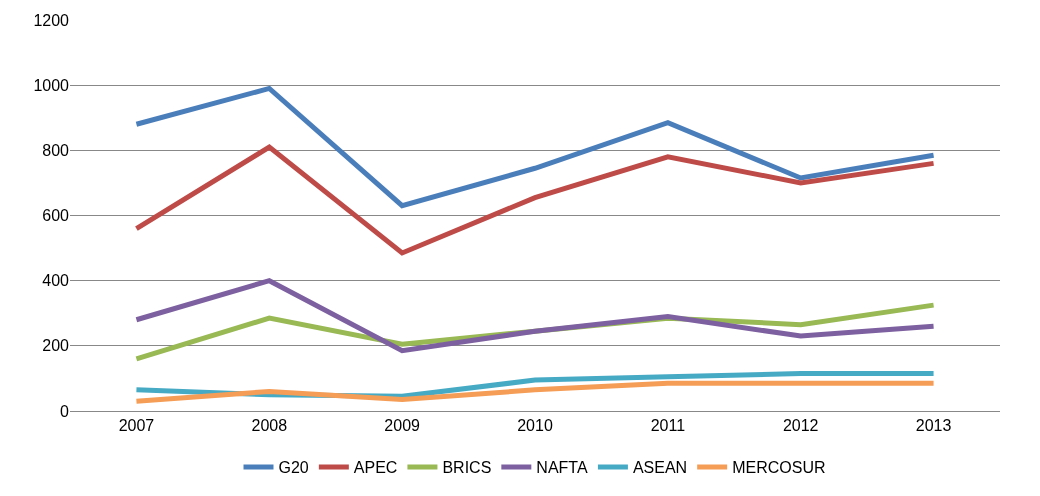 The width and height of the screenshot is (1040, 496). What do you see at coordinates (56, 216) in the screenshot?
I see `y-tick-label: 600` at bounding box center [56, 216].